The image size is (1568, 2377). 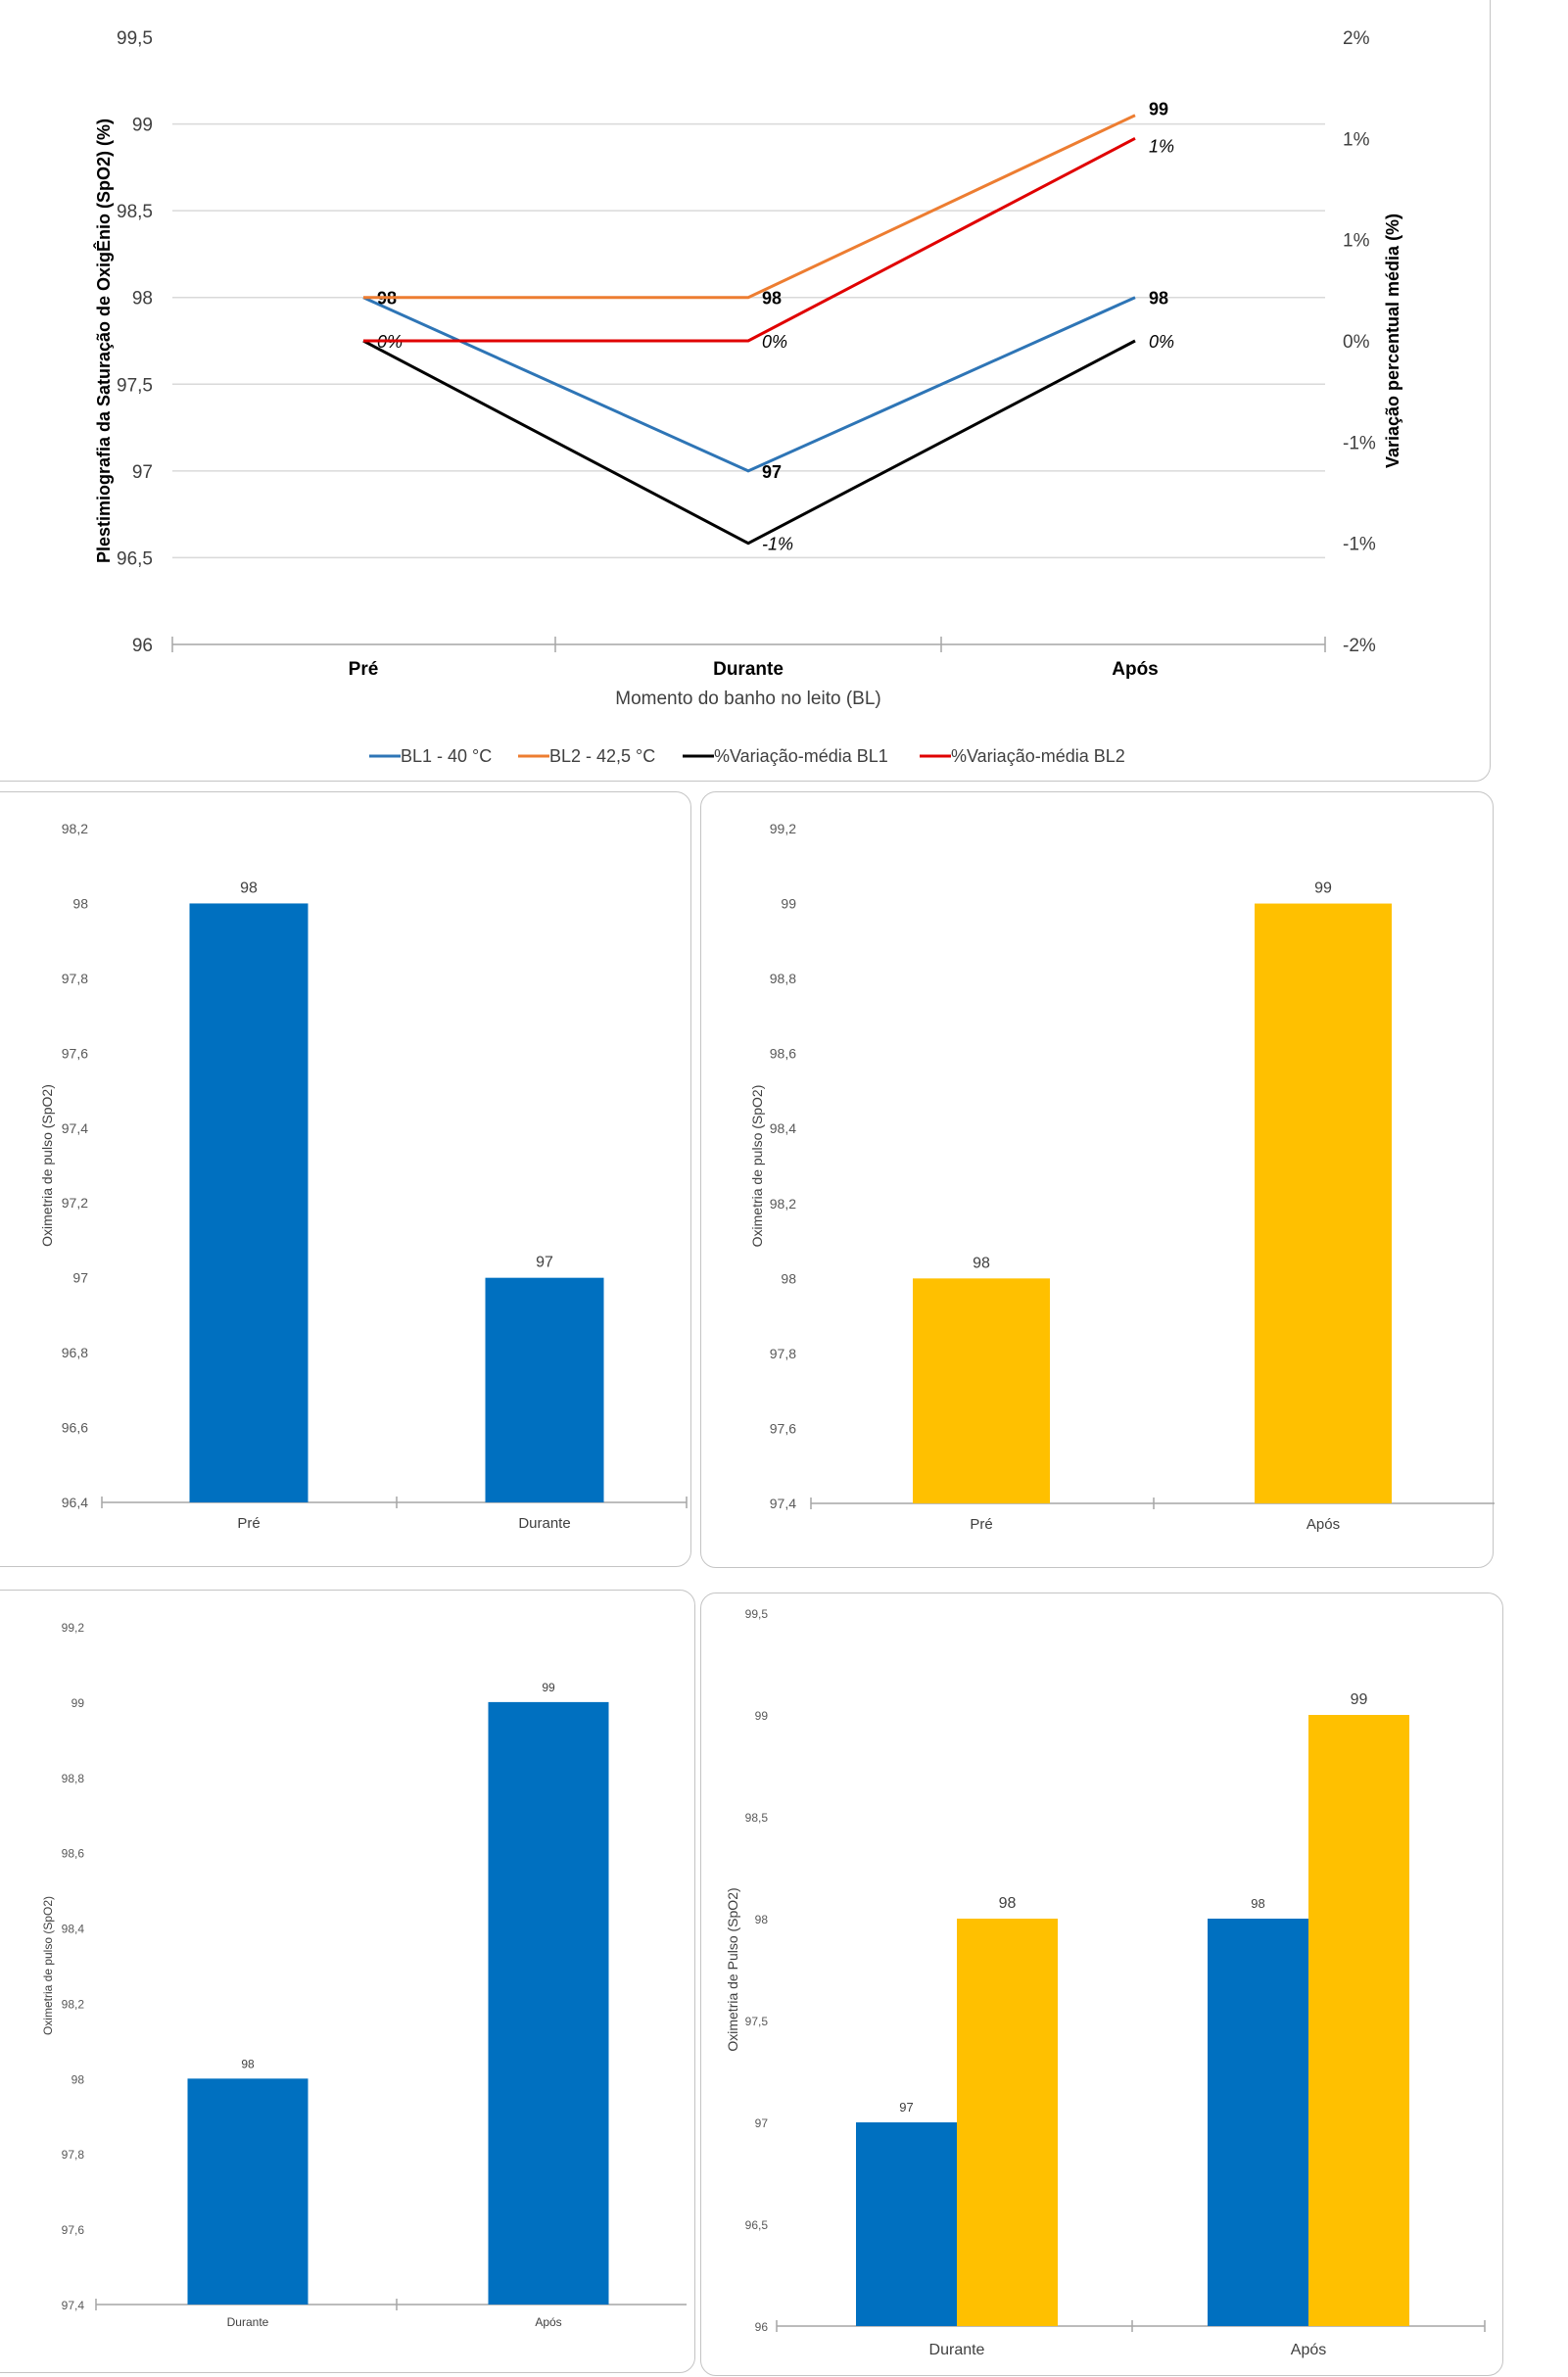 What do you see at coordinates (801, 756) in the screenshot?
I see `legend-label: %Variação-média BL1` at bounding box center [801, 756].